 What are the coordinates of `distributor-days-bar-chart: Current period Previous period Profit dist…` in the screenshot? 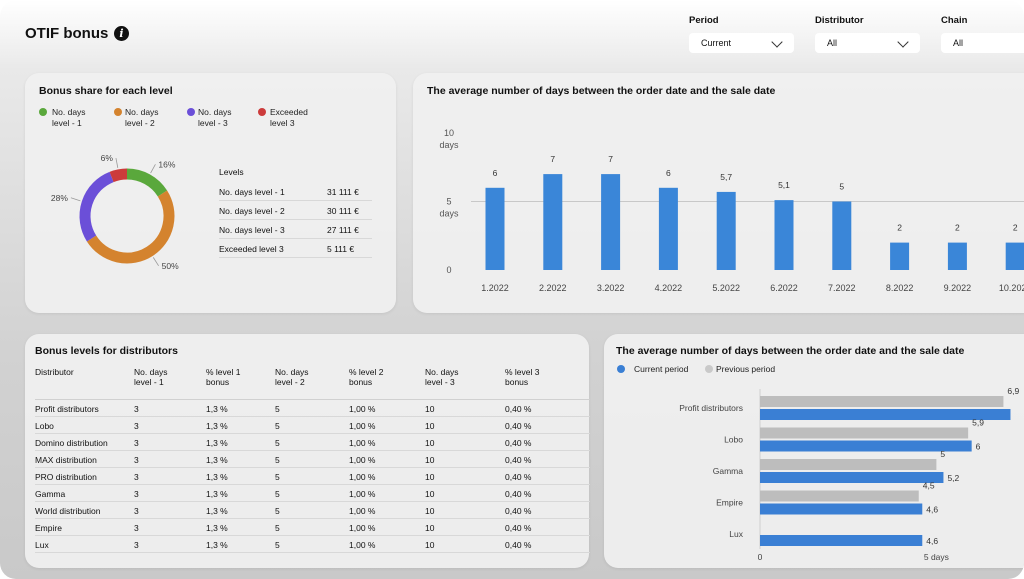 It's located at (818, 463).